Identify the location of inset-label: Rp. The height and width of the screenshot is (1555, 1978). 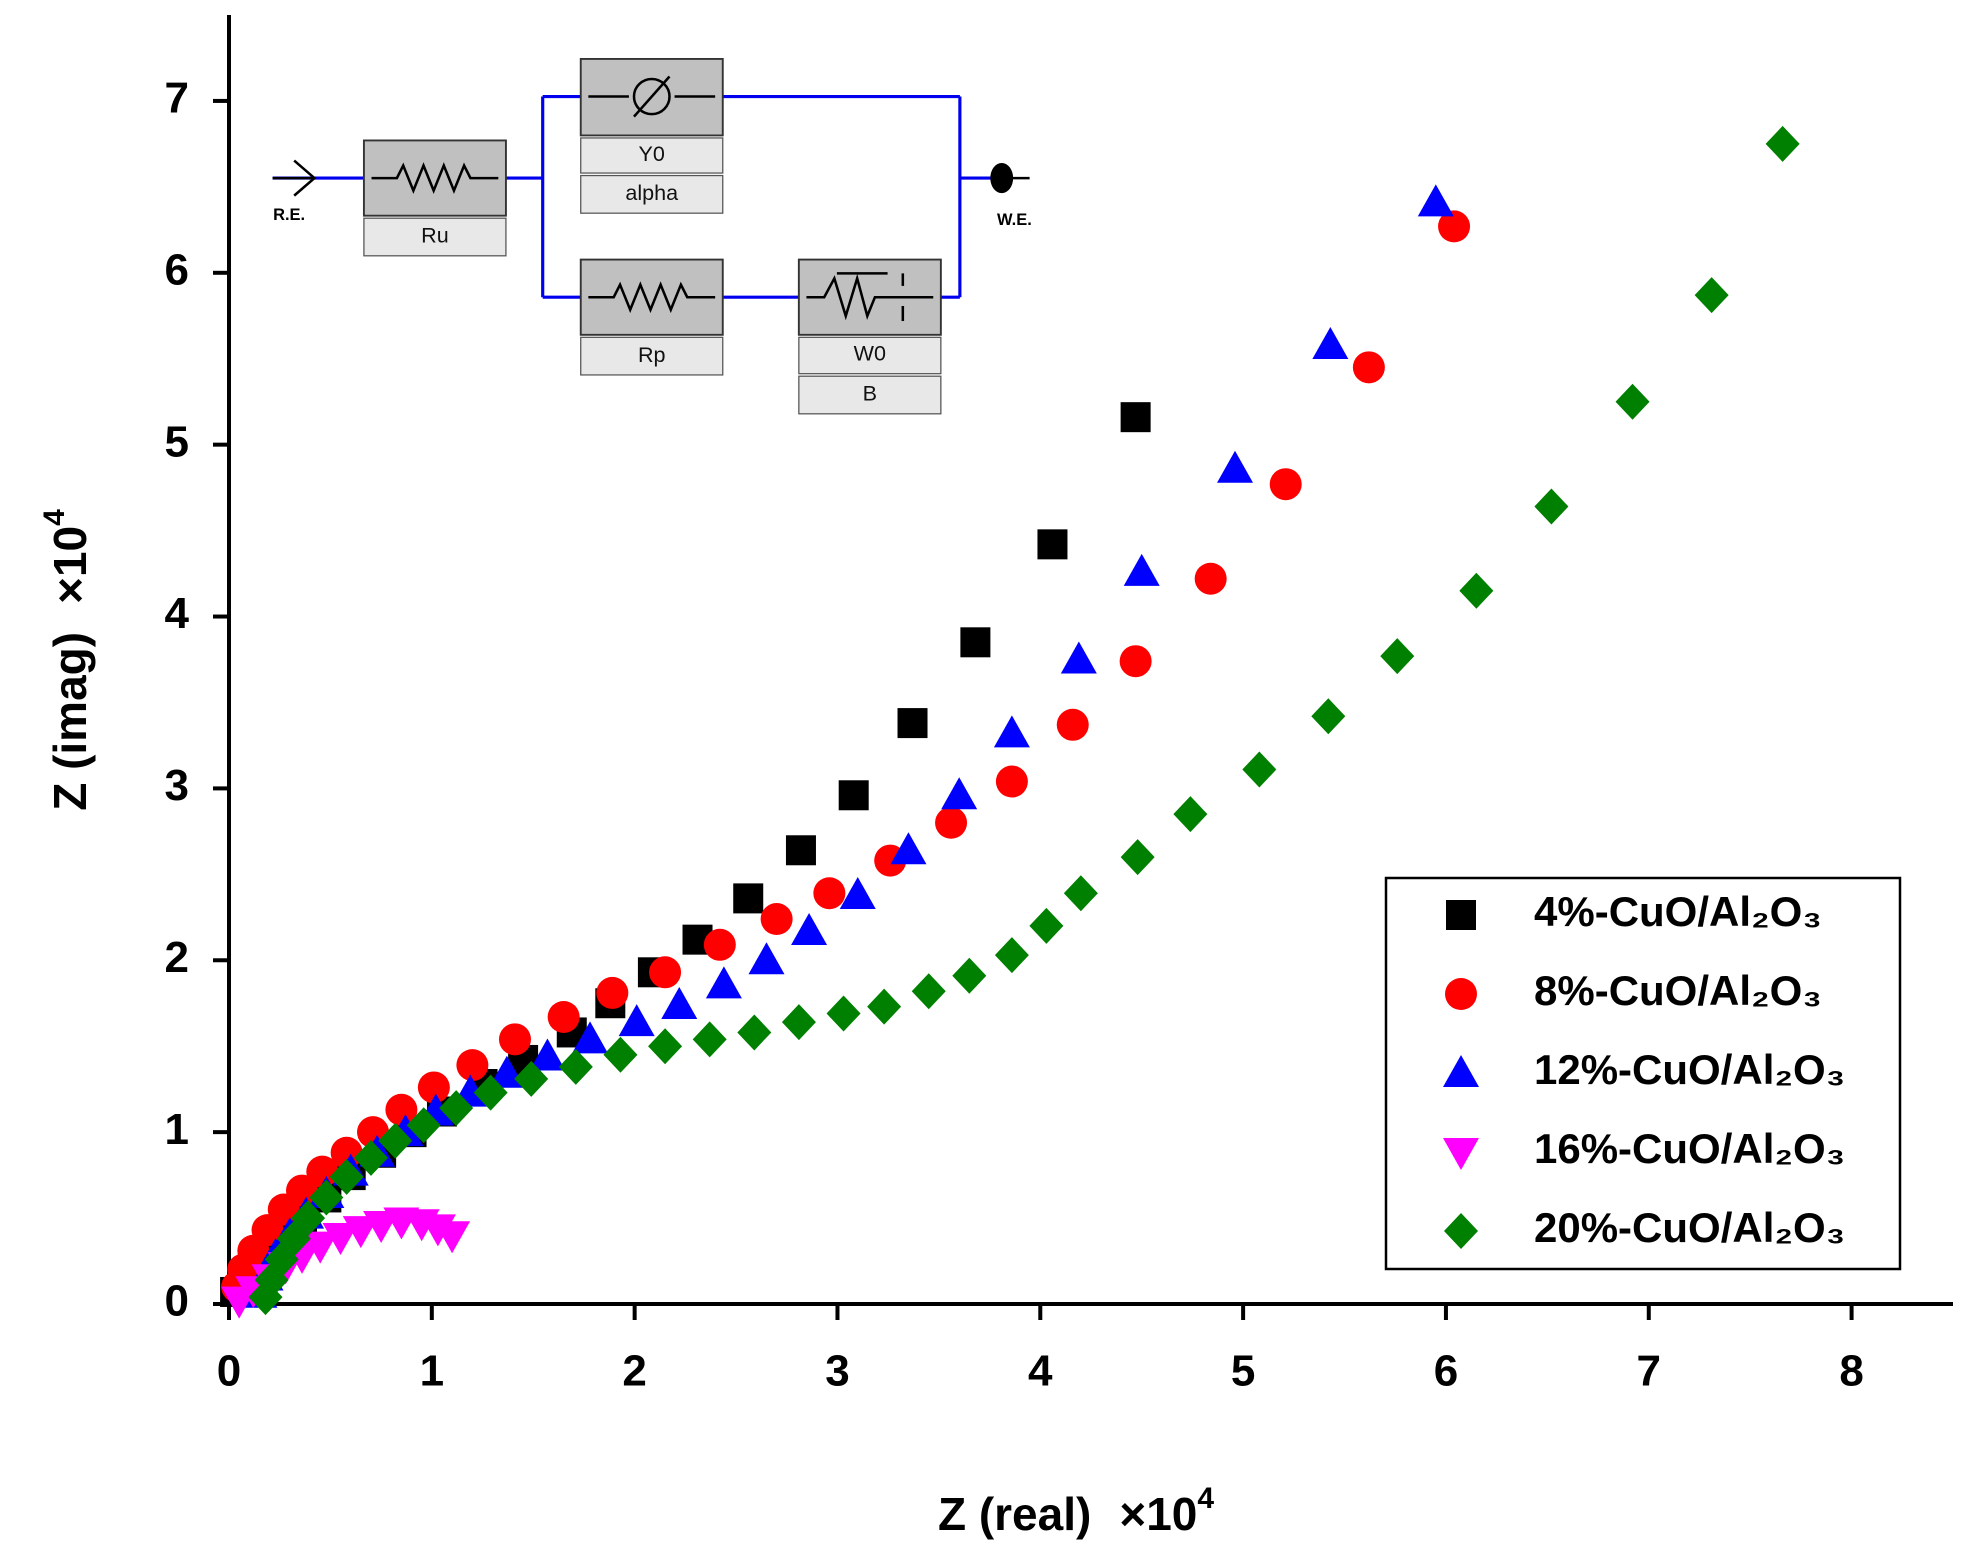
(652, 355).